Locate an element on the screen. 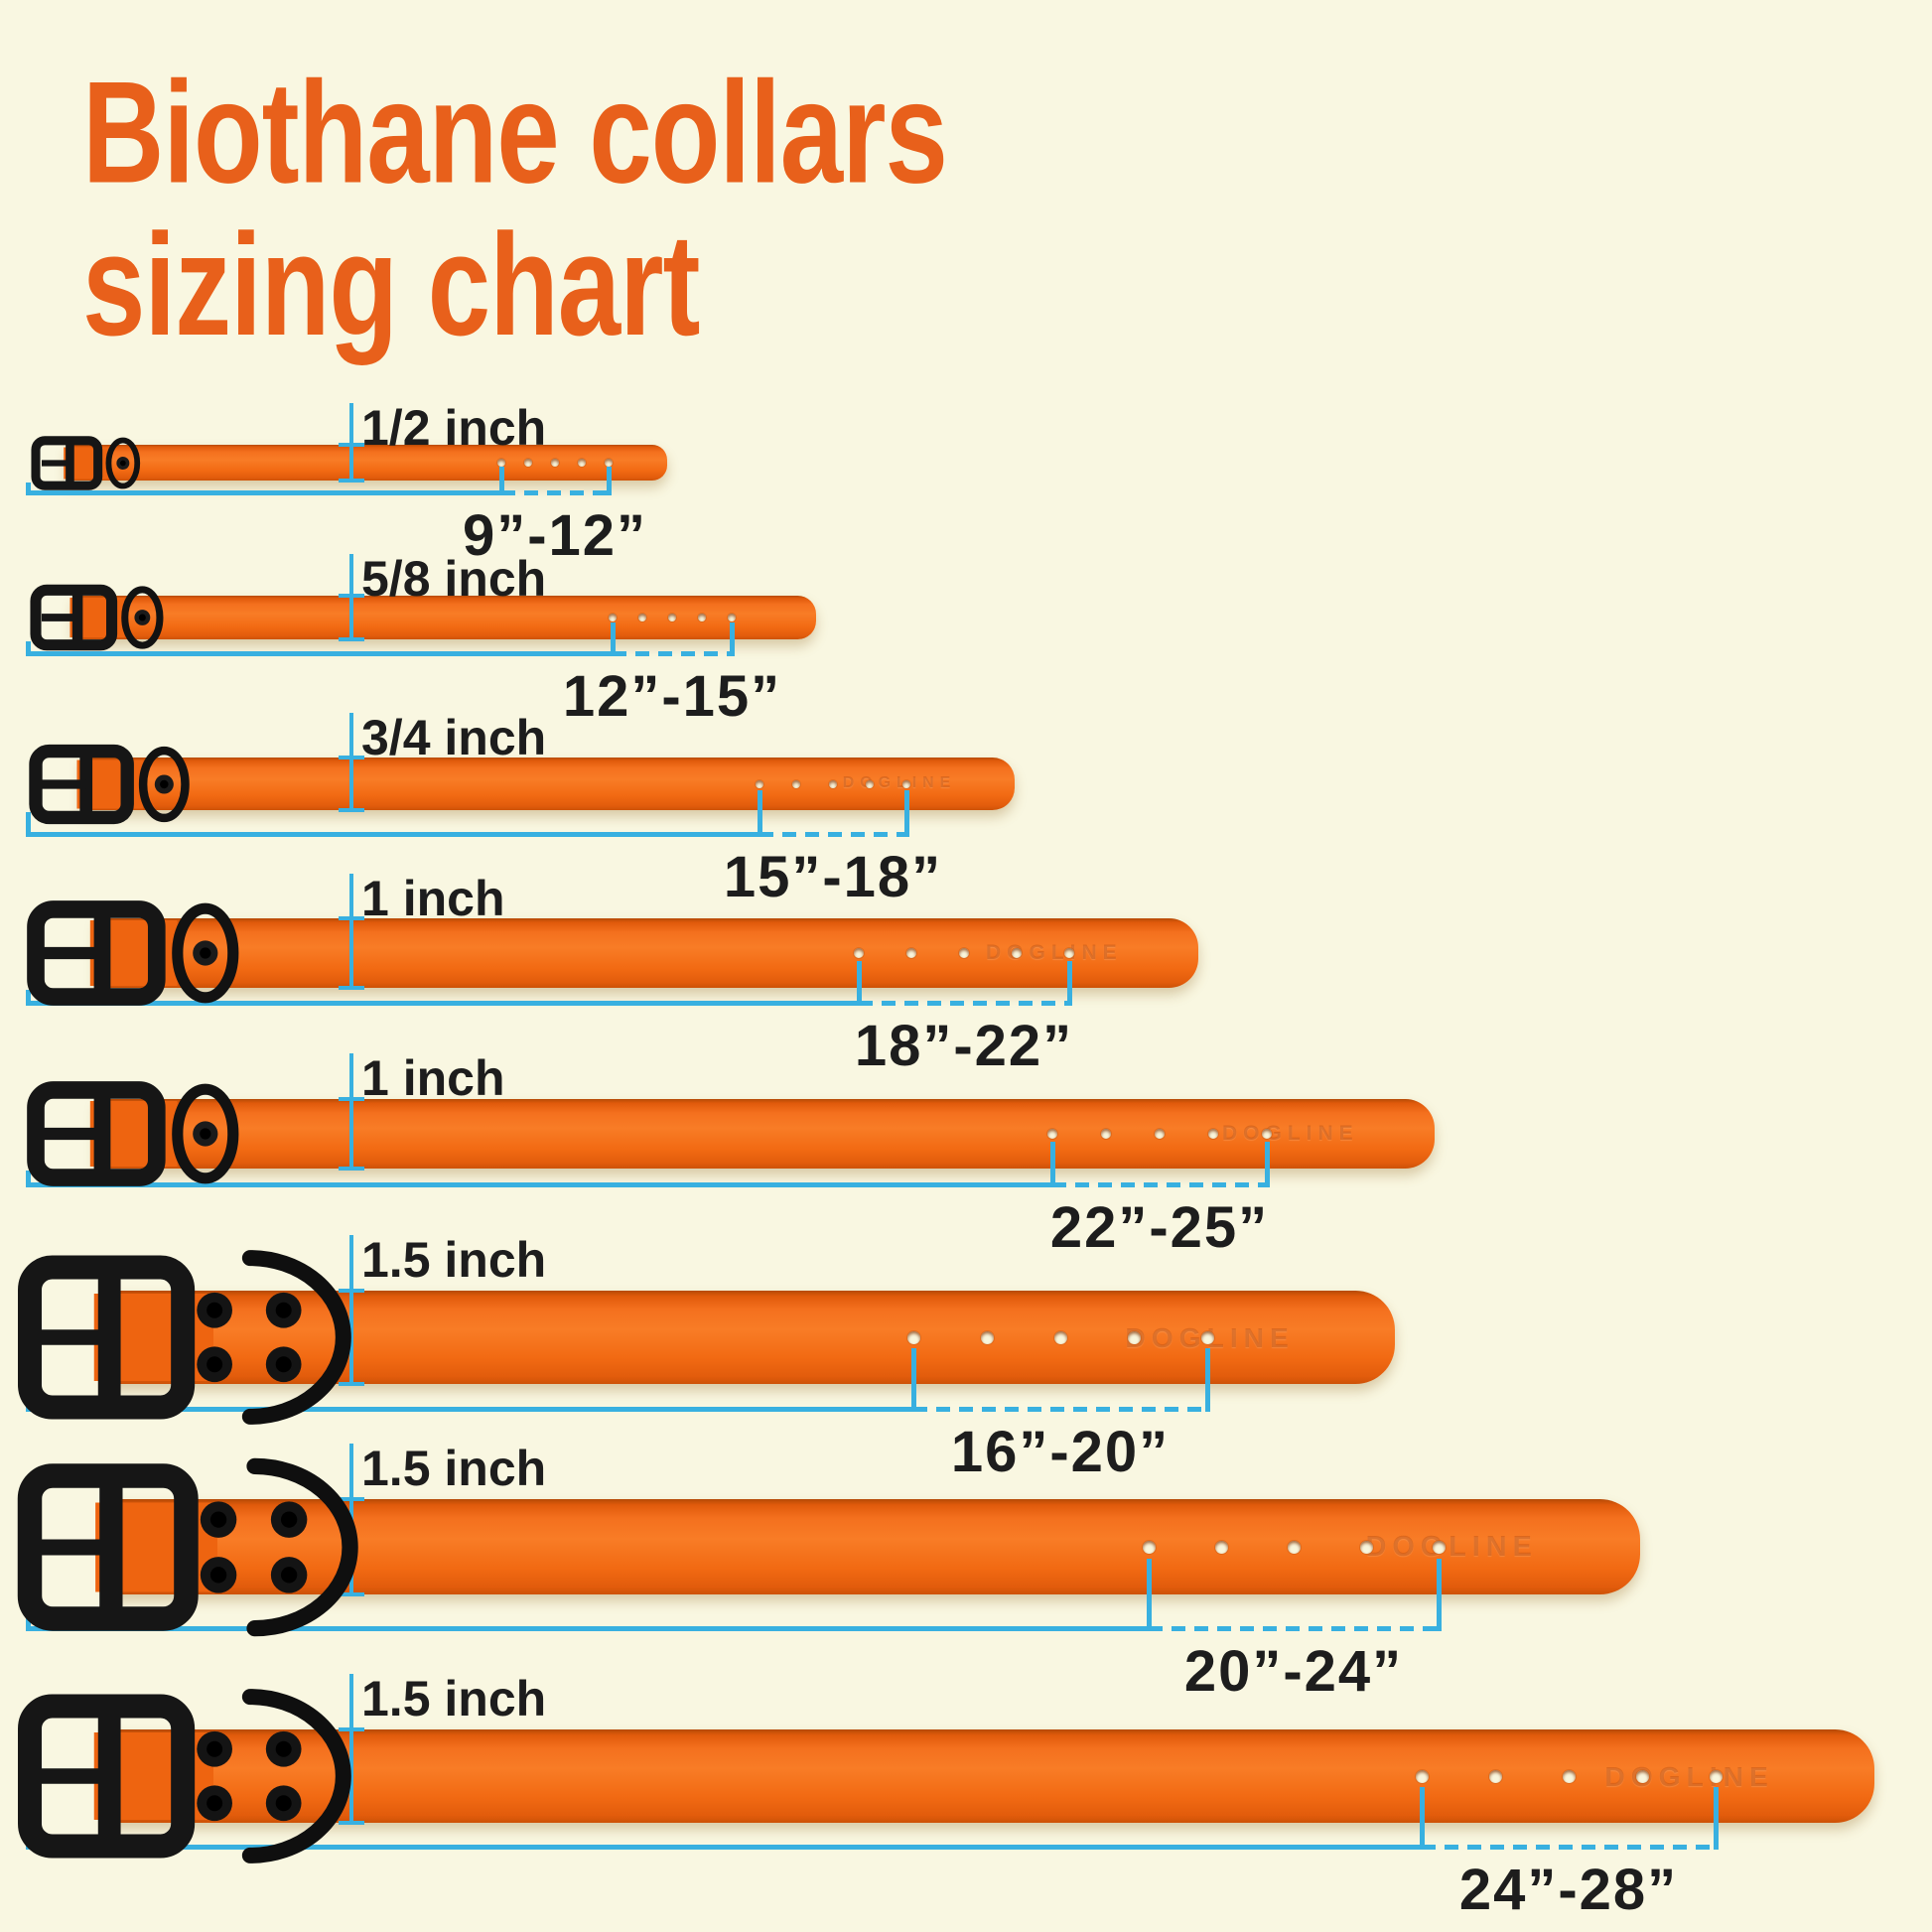 The height and width of the screenshot is (1932, 1932). neck-size-range-label: 24”-28” is located at coordinates (1568, 1890).